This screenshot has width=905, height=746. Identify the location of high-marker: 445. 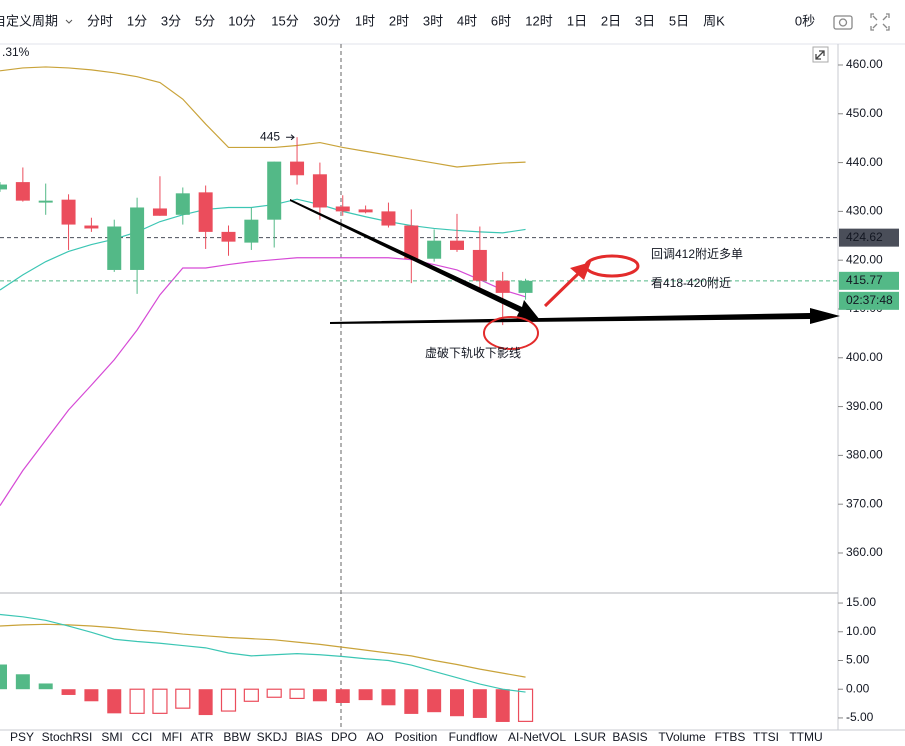
(270, 136).